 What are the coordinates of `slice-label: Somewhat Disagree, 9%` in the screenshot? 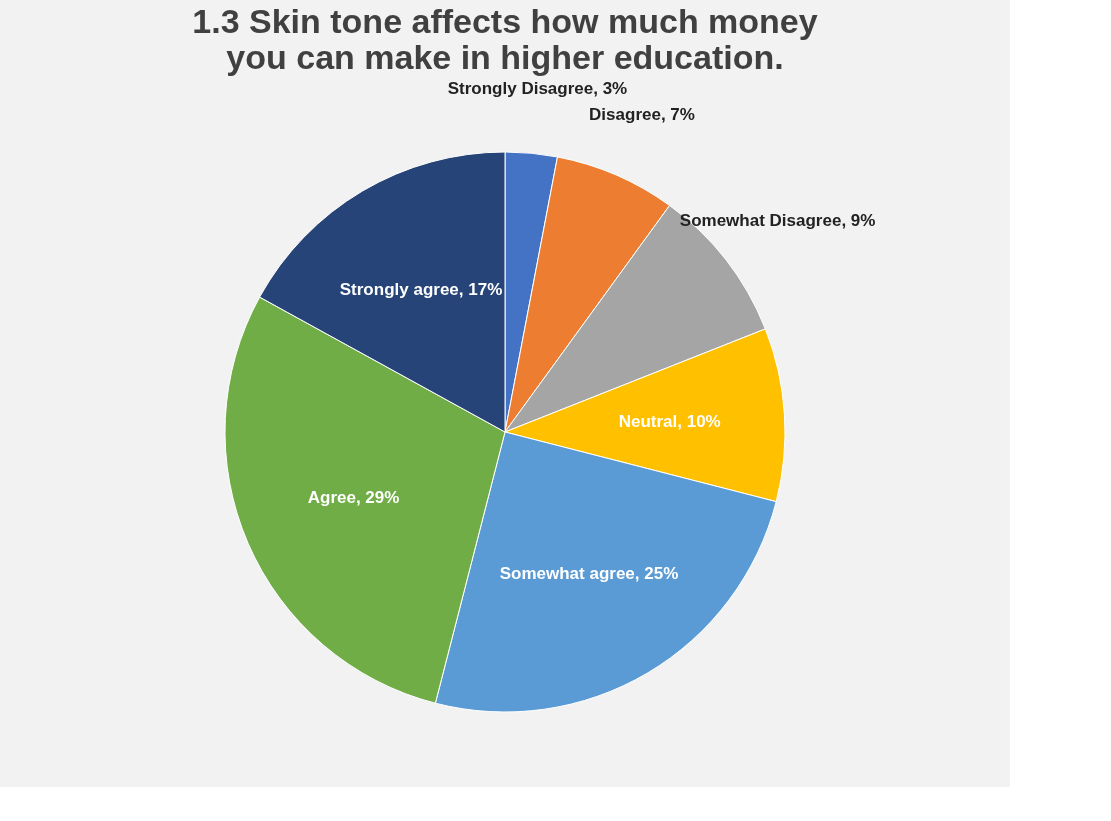 It's located at (777, 220).